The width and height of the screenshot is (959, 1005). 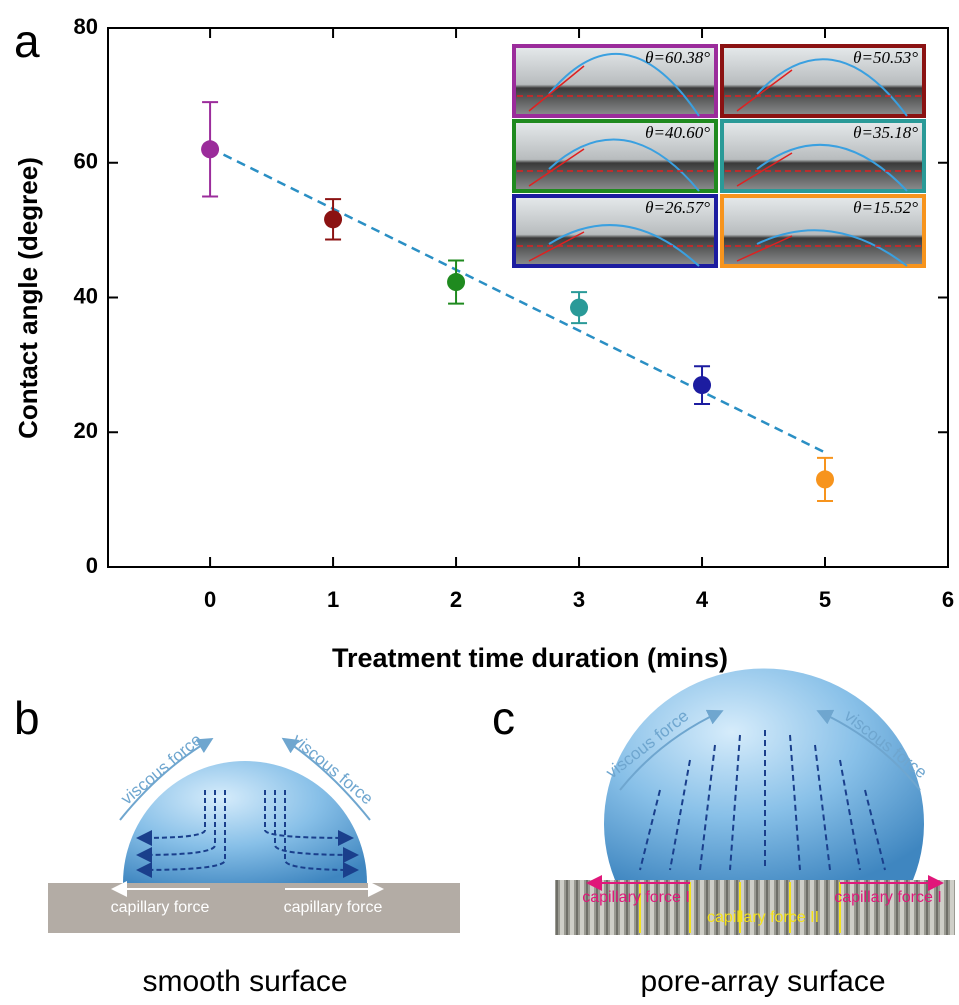 What do you see at coordinates (86, 26) in the screenshot?
I see `y-tick-label: 80` at bounding box center [86, 26].